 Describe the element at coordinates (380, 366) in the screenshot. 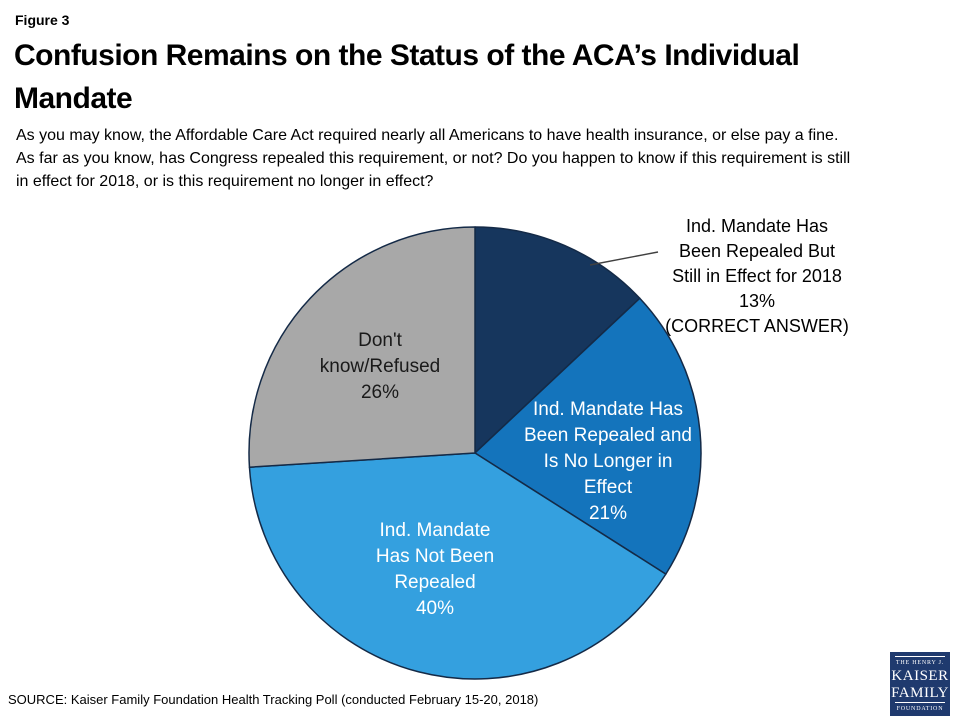

I see `slice-label-dont-know: Don't know/Refused 26%` at that location.